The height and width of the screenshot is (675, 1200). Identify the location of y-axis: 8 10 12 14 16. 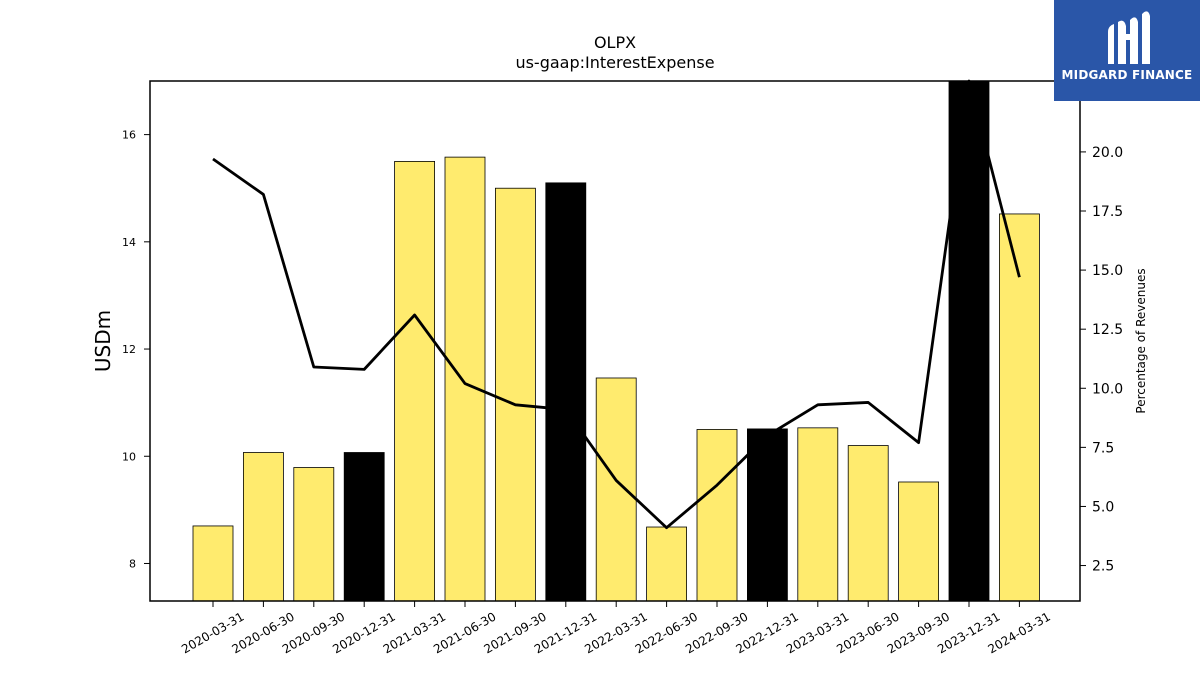
(136, 349).